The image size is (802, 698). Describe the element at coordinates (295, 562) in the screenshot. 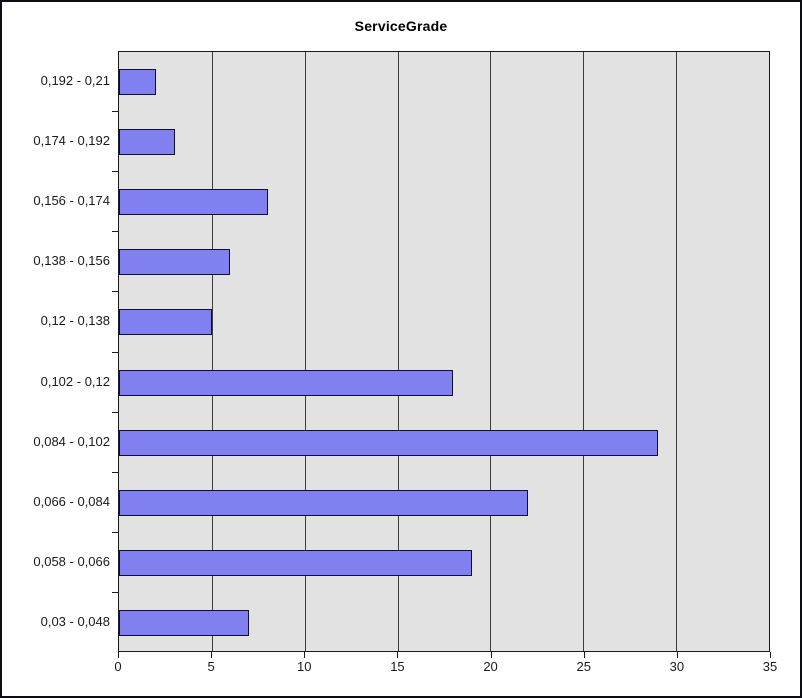

I see `bar-0-058---0-066` at that location.